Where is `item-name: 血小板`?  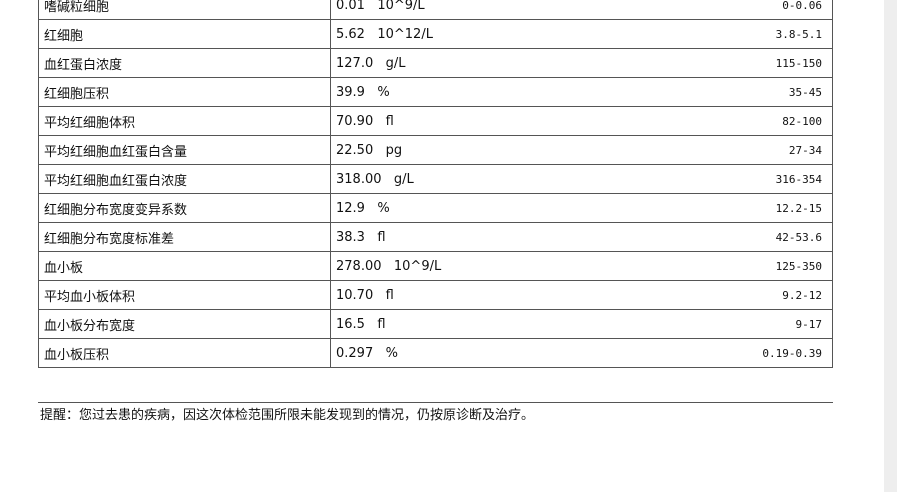
item-name: 血小板 is located at coordinates (184, 266).